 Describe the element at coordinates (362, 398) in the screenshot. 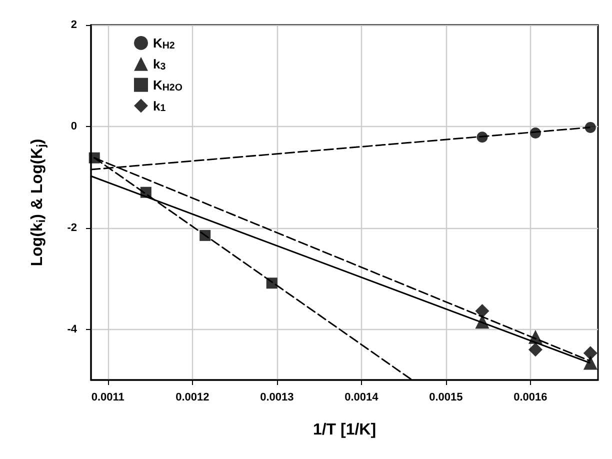

I see `x-tick-label: 0.0014` at that location.